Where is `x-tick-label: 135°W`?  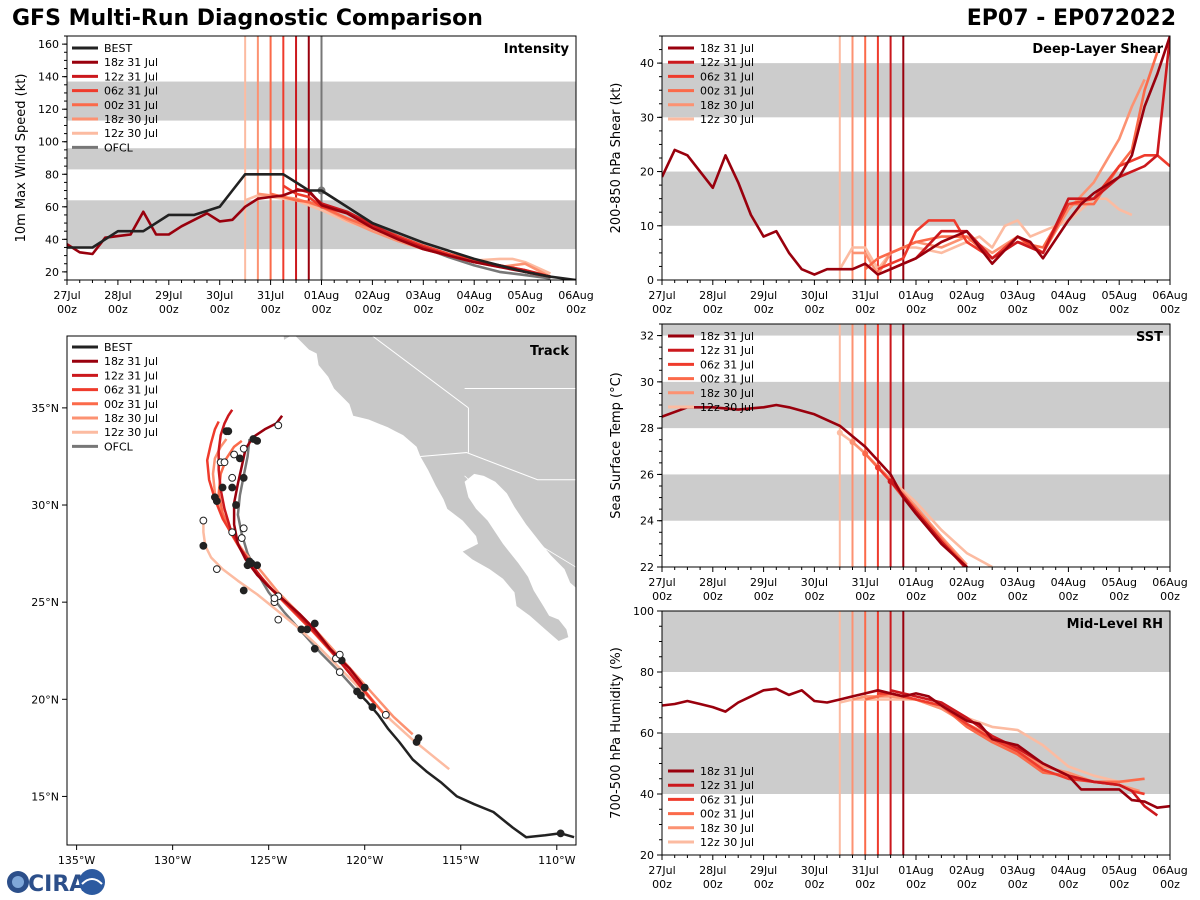 x-tick-label: 135°W is located at coordinates (76, 860).